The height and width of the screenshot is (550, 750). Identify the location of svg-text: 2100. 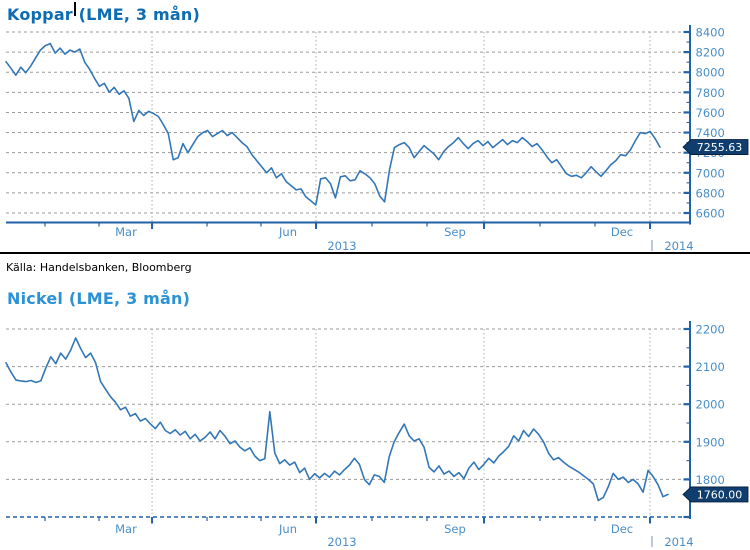
(710, 367).